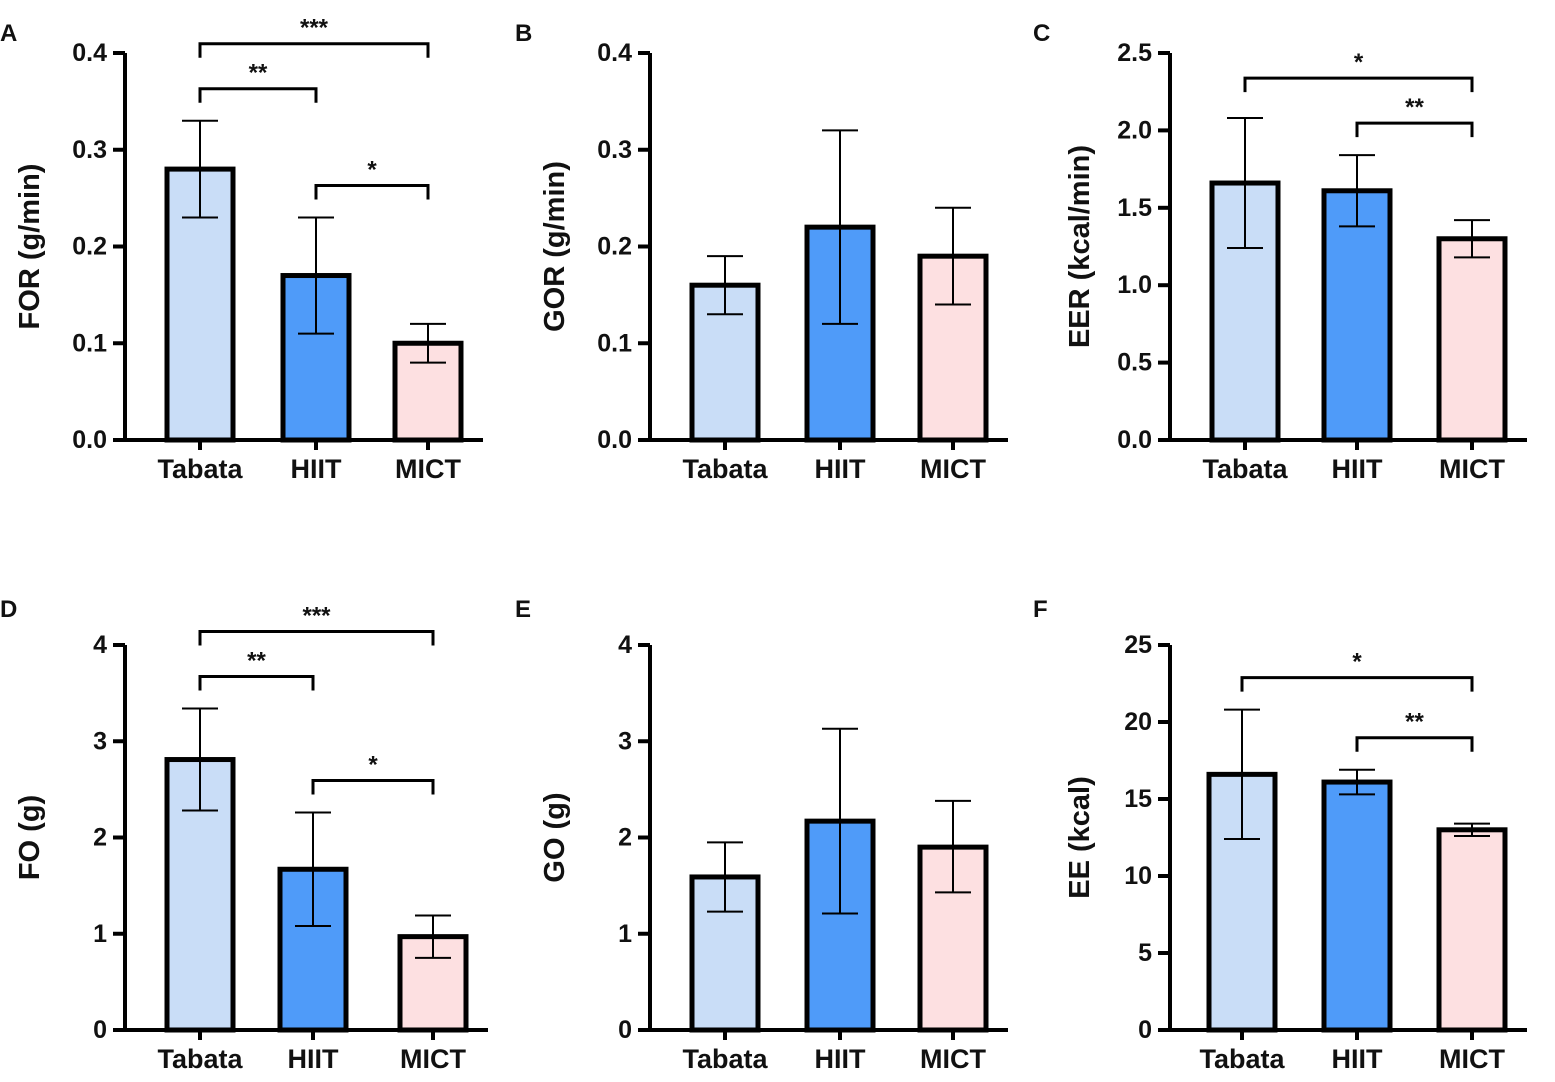 The height and width of the screenshot is (1082, 1555). Describe the element at coordinates (1080, 837) in the screenshot. I see `y-axis-title: EE (kcal)` at that location.